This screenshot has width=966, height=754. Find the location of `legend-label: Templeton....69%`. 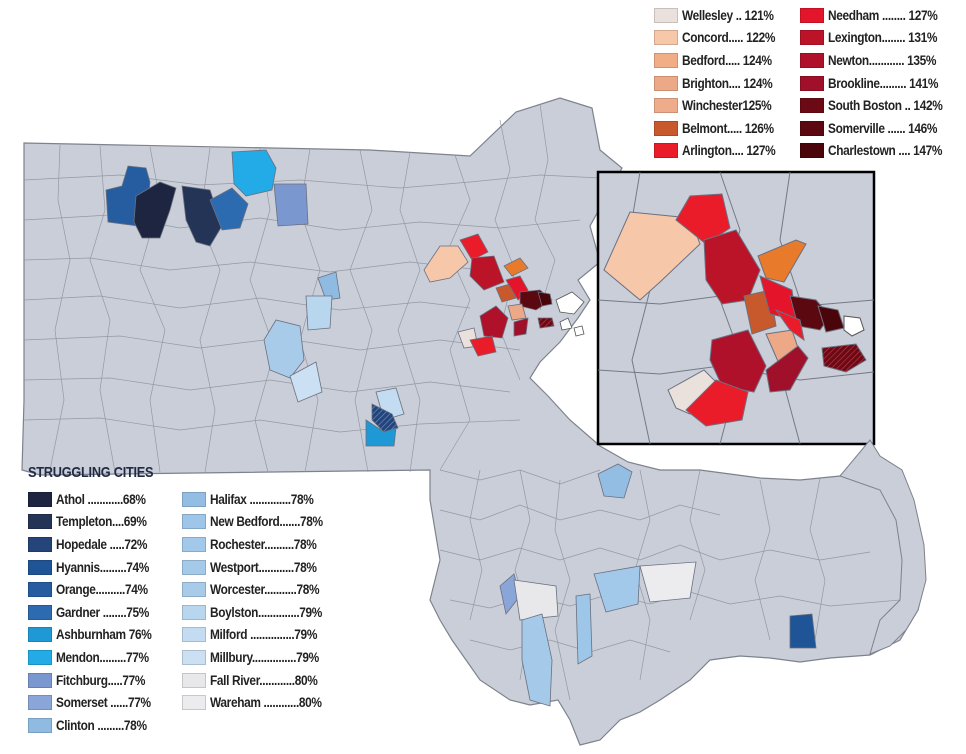

legend-label: Templeton....69% is located at coordinates (101, 522).